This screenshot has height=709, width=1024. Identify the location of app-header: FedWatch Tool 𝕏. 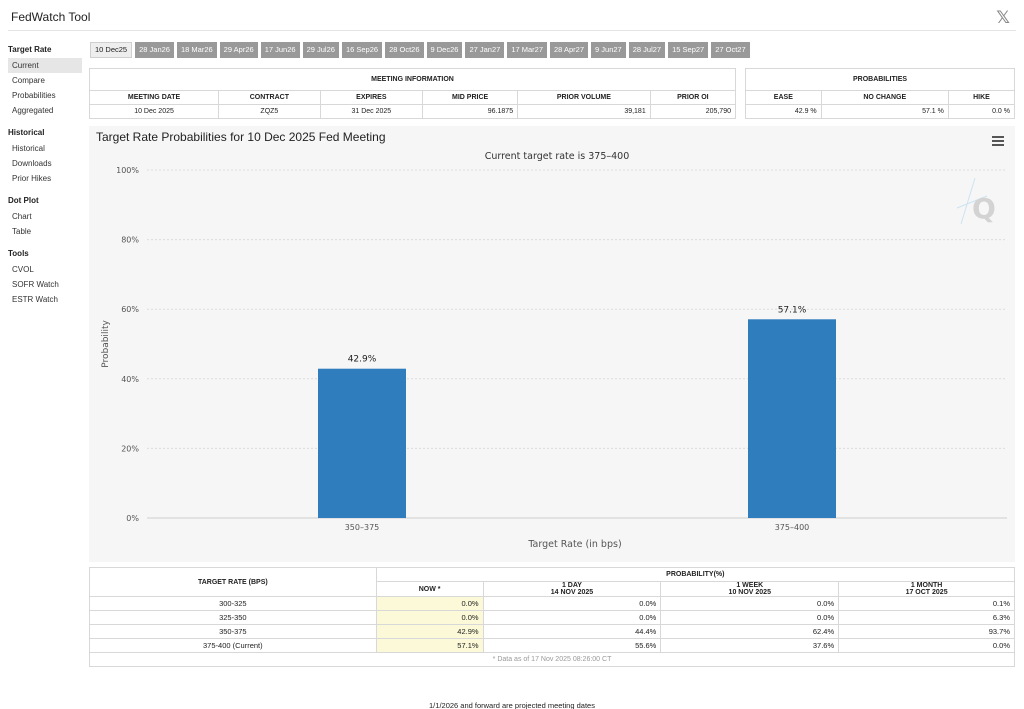
(512, 16).